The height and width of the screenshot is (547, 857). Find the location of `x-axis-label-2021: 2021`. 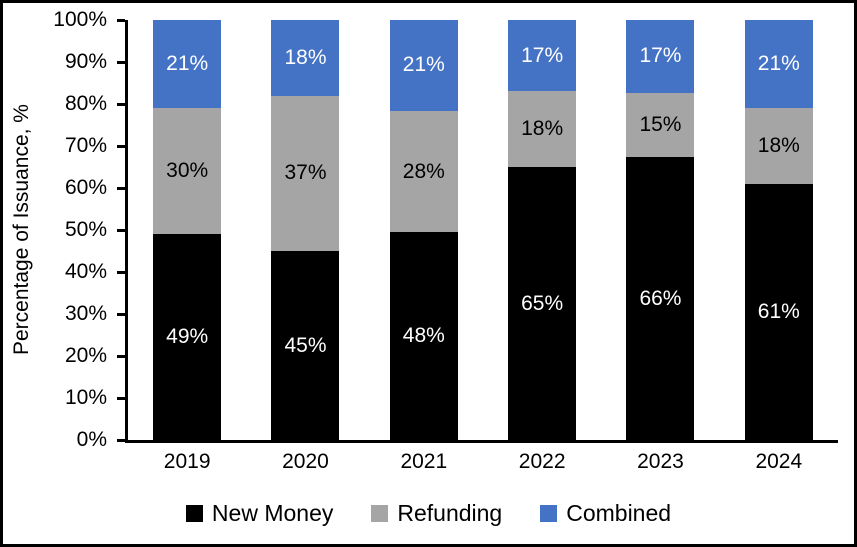

x-axis-label-2021: 2021 is located at coordinates (424, 461).